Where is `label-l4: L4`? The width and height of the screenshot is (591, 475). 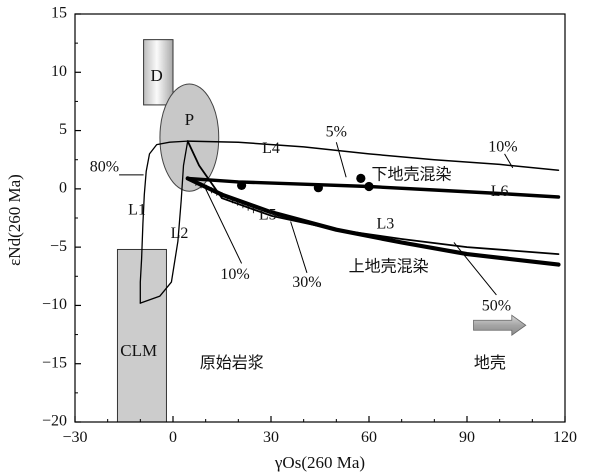
label-l4: L4 is located at coordinates (271, 148).